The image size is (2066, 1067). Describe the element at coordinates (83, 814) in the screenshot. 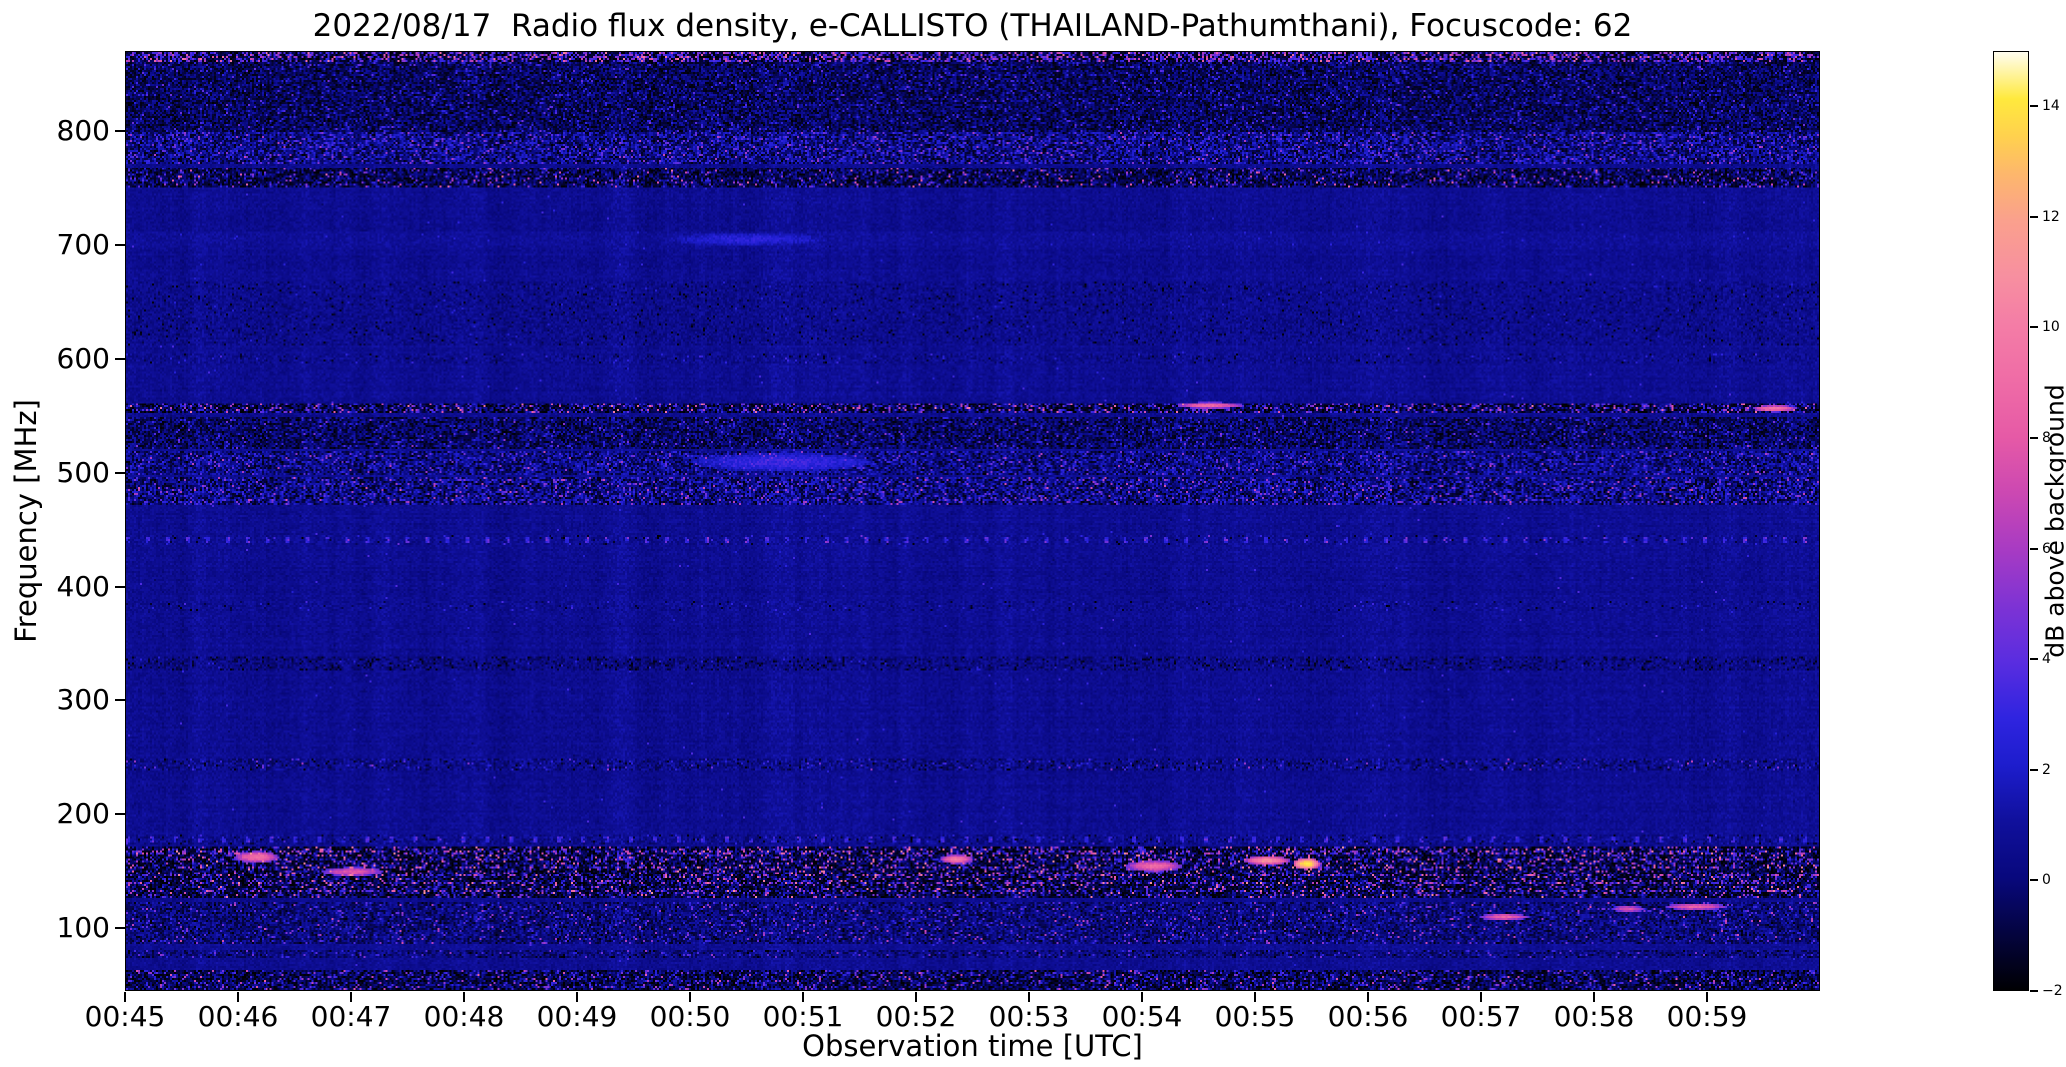

I see `y-tick-label: 200` at that location.